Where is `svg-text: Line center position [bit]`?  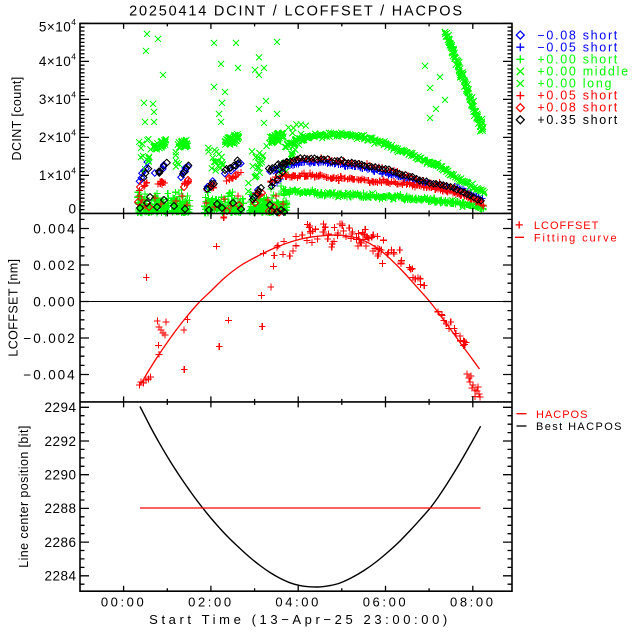 svg-text: Line center position [bit] is located at coordinates (24, 496).